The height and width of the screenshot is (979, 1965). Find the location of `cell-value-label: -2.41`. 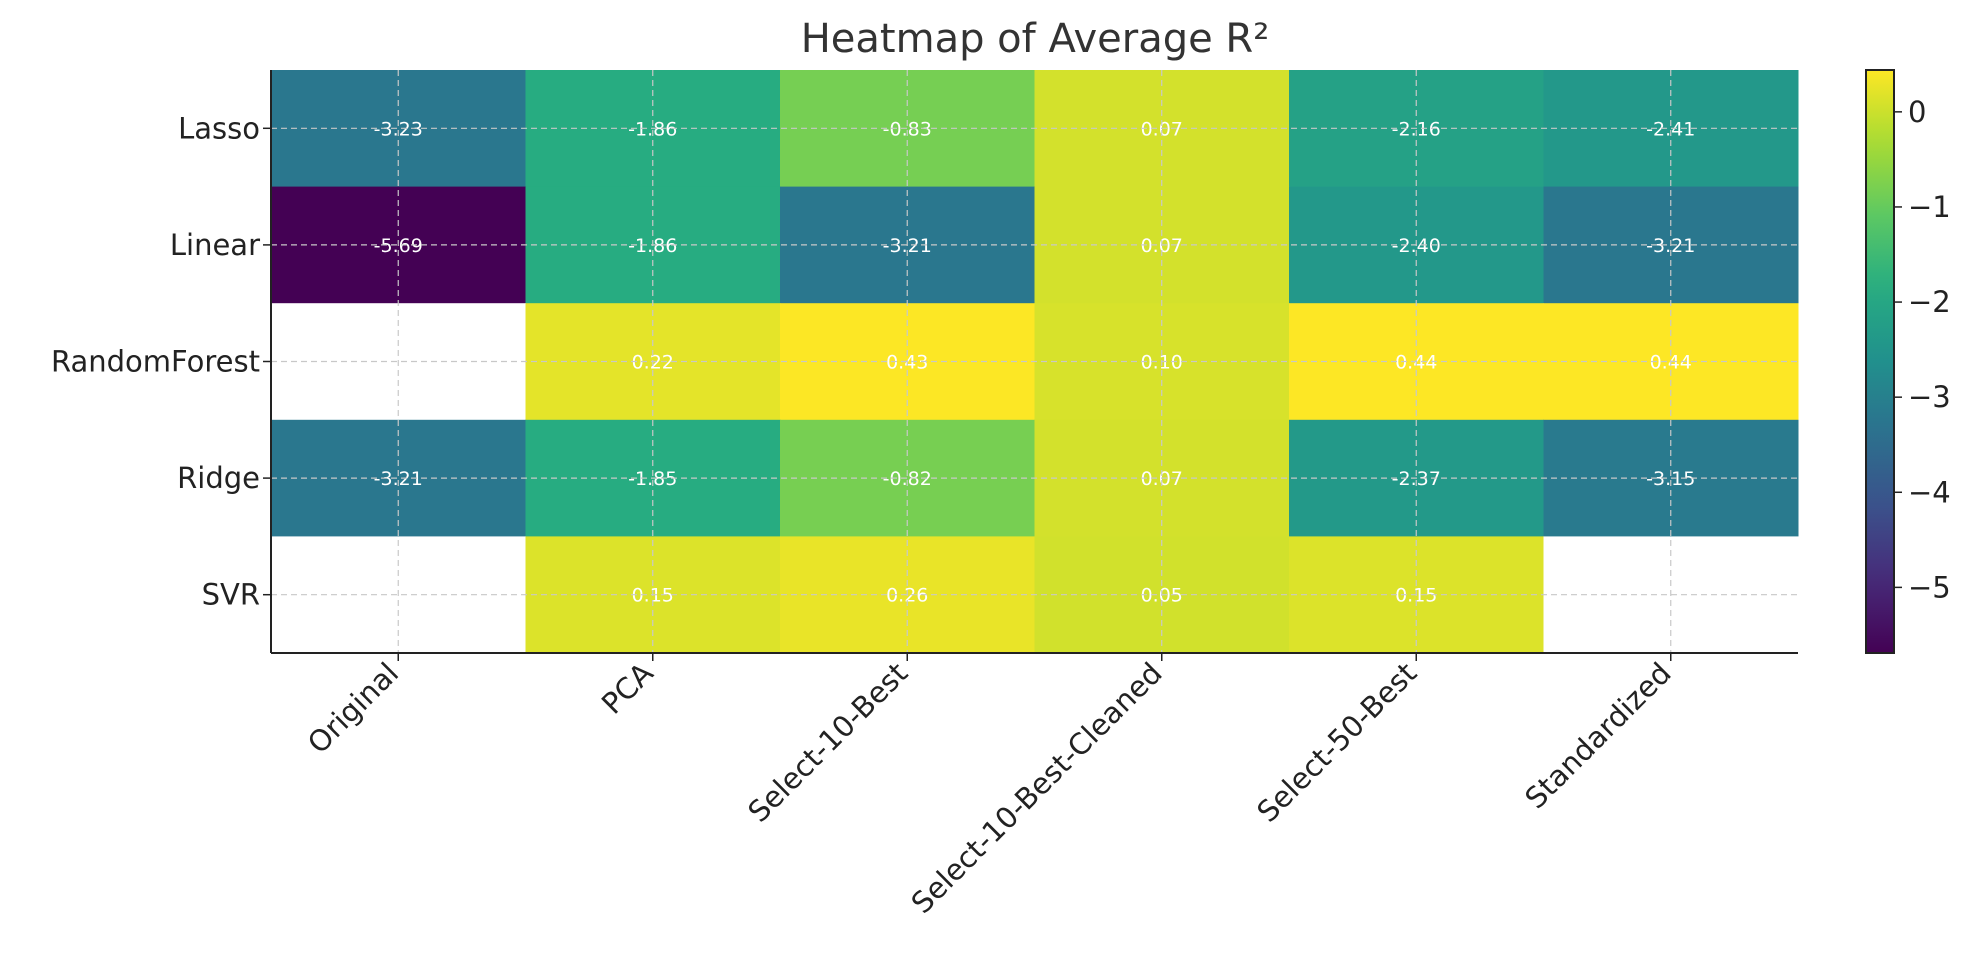

cell-value-label: -2.41 is located at coordinates (1670, 129).